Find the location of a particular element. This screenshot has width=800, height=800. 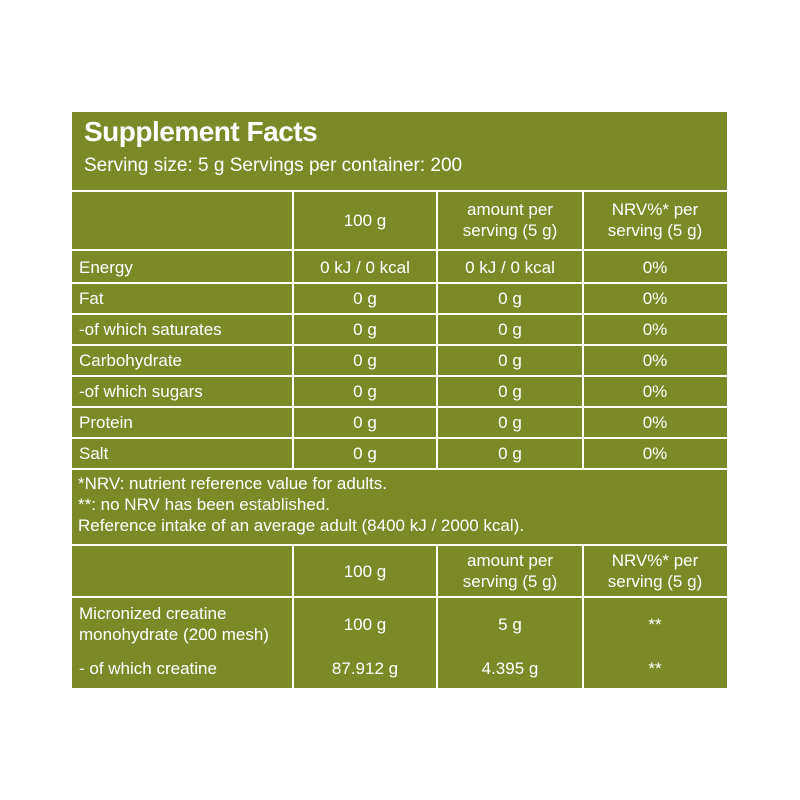

row-label: Carbohydrate is located at coordinates (186, 360).